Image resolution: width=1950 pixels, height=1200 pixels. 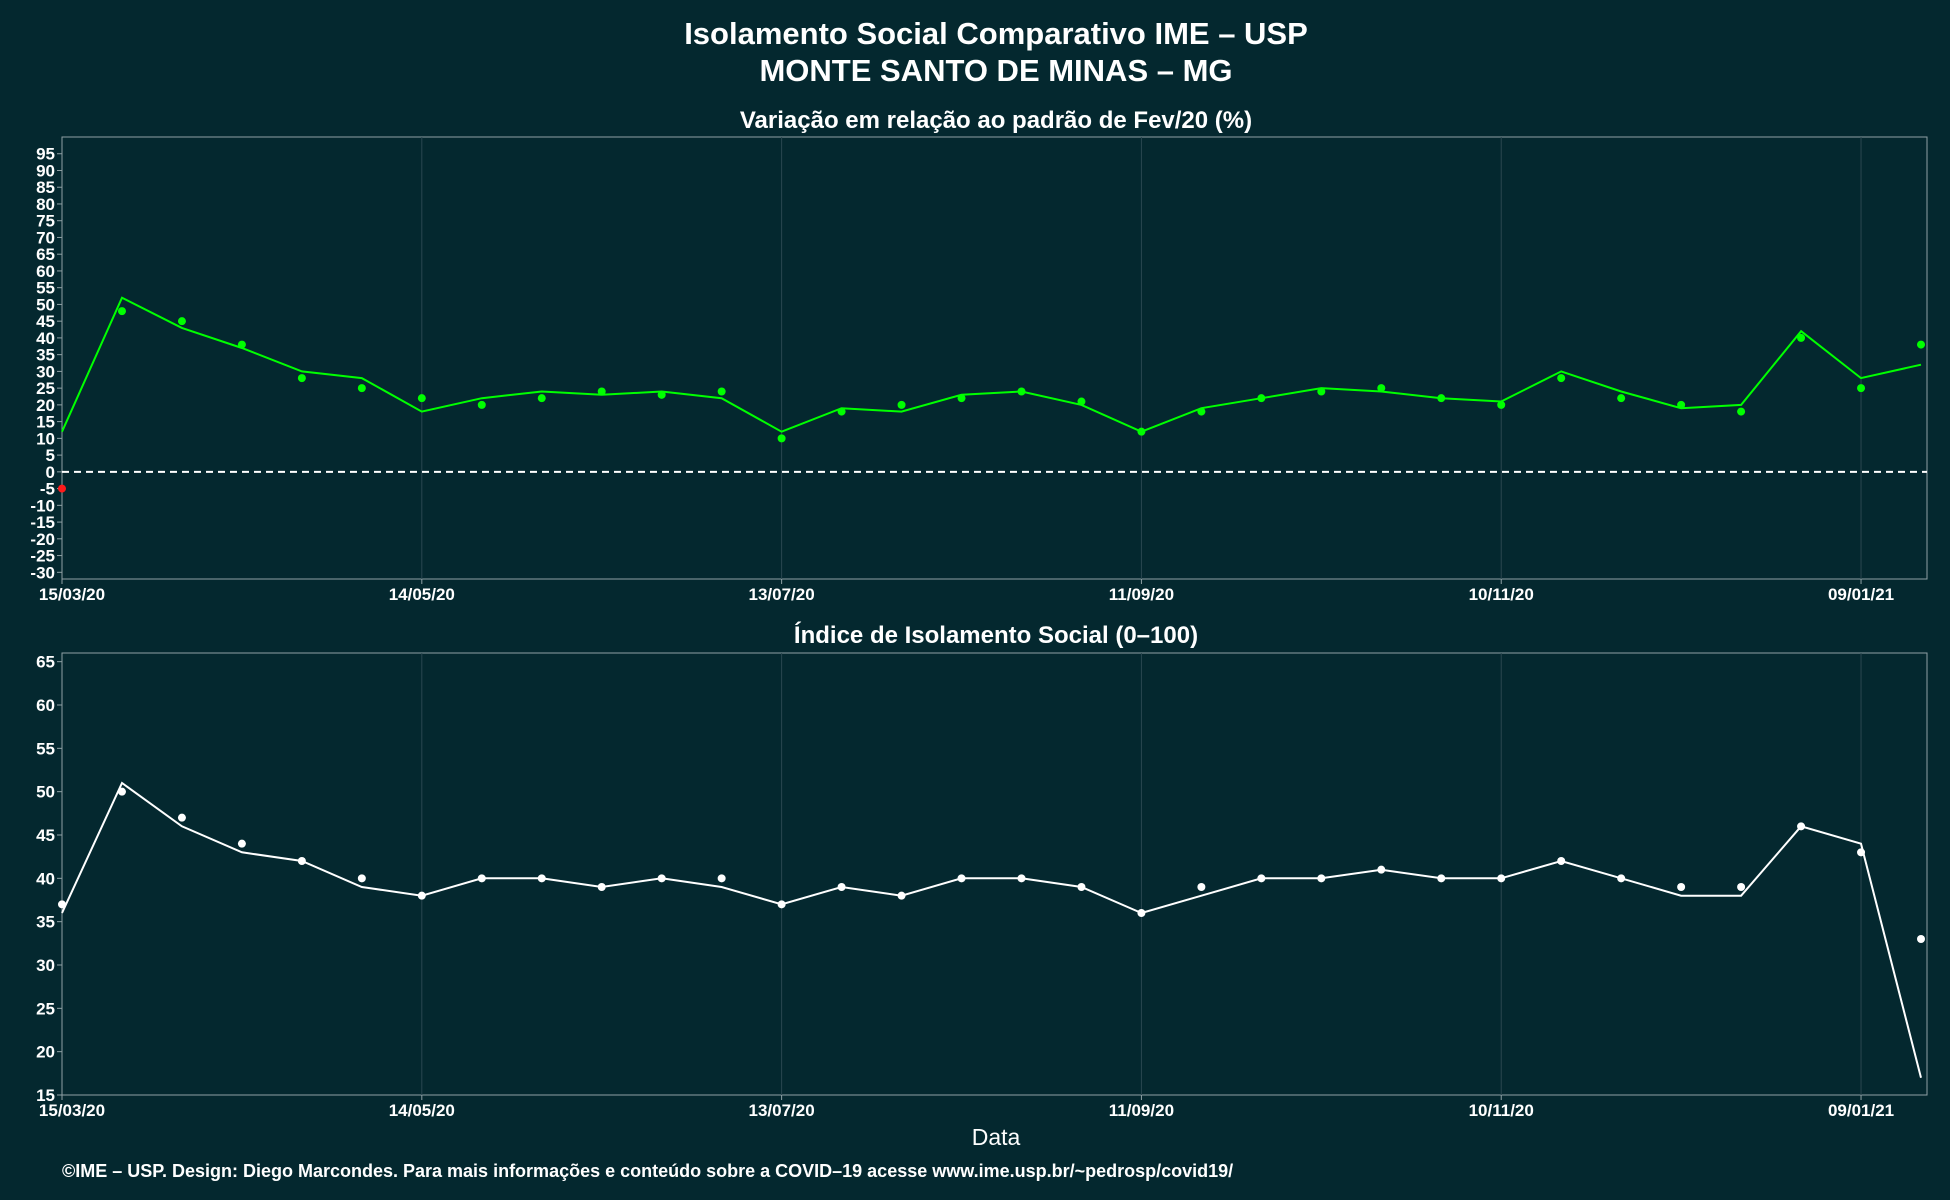 What do you see at coordinates (45, 705) in the screenshot?
I see `y-tick-label: 60` at bounding box center [45, 705].